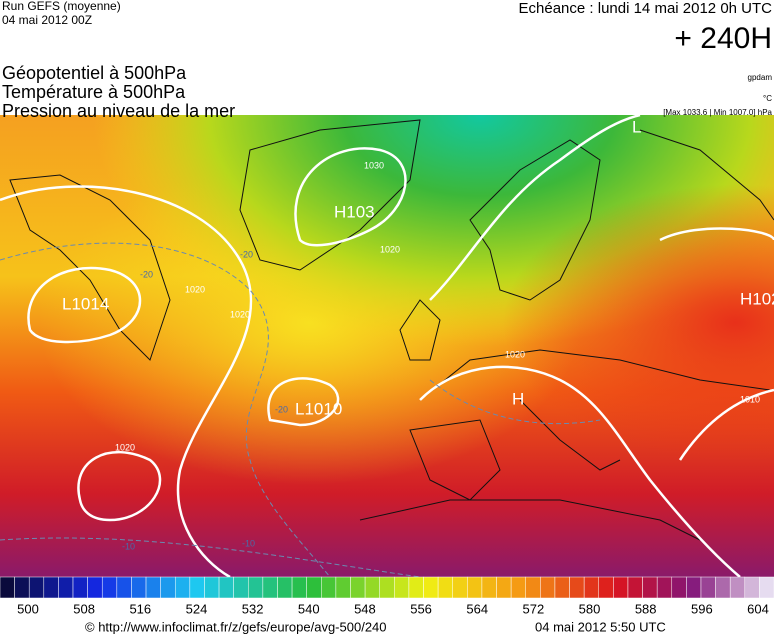 This screenshot has height=638, width=774. I want to click on run-date: 04 mai 2012 00Z, so click(47, 20).